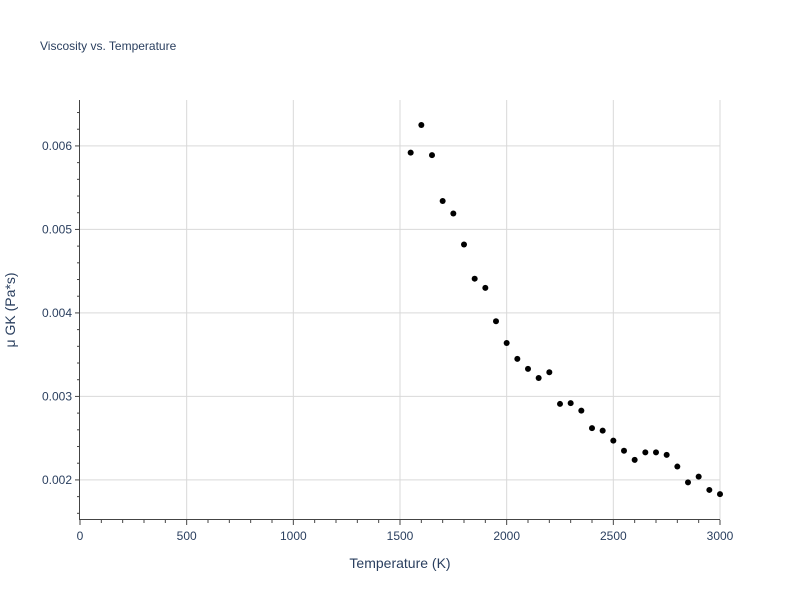 The image size is (800, 600). Describe the element at coordinates (57, 396) in the screenshot. I see `y-tick-label: 0.003` at that location.